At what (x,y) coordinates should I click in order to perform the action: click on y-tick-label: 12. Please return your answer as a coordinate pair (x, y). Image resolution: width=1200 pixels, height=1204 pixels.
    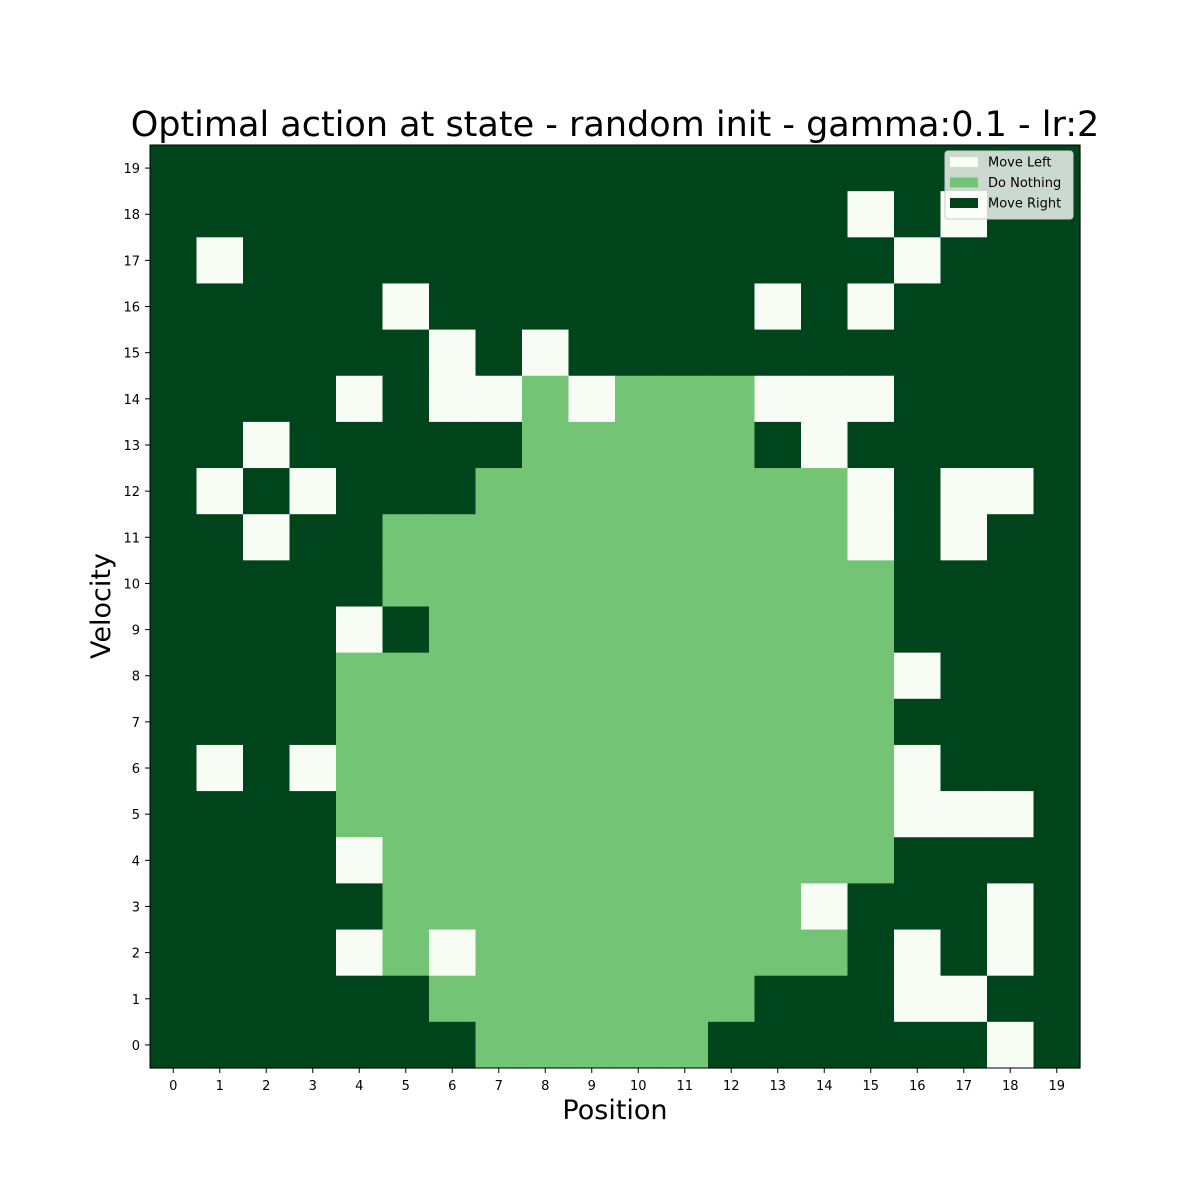
    Looking at the image, I should click on (131, 492).